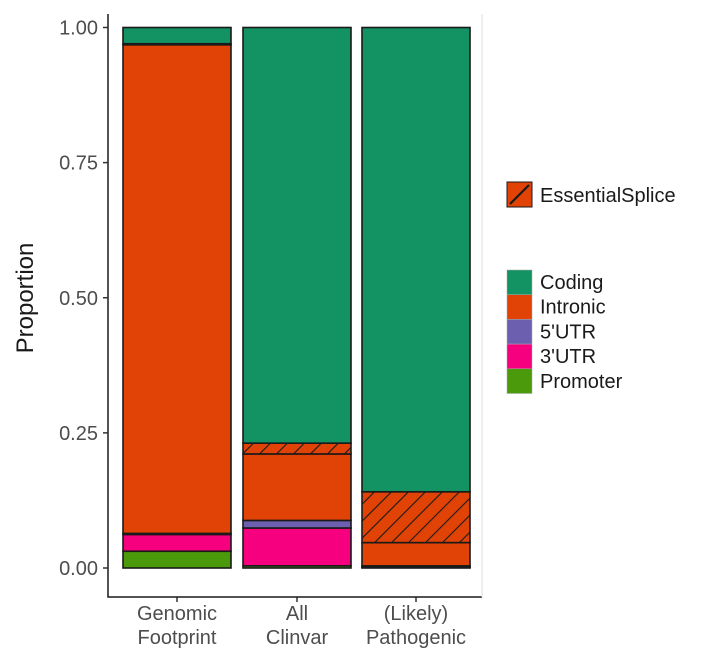 This screenshot has width=712, height=668. What do you see at coordinates (519, 194) in the screenshot?
I see `hatch-line-icon` at bounding box center [519, 194].